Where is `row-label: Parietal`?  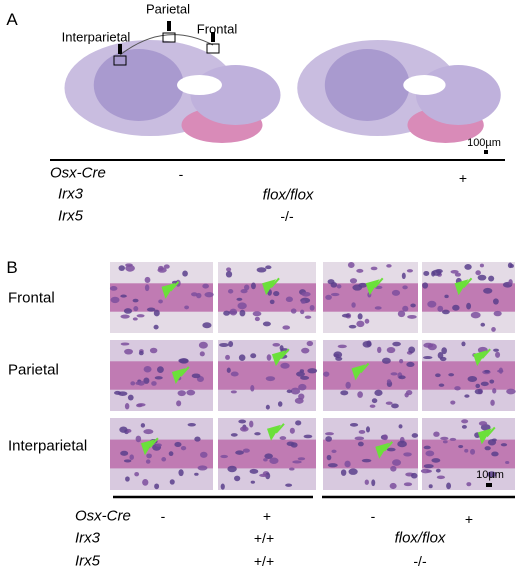 row-label: Parietal is located at coordinates (33, 370).